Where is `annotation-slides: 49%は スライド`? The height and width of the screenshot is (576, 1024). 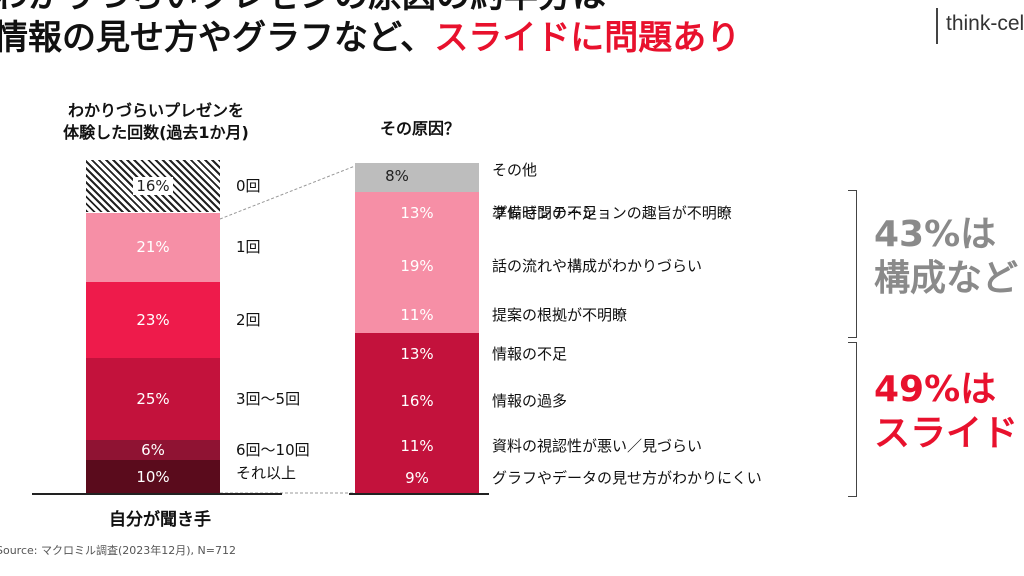
annotation-slides: 49%は スライド is located at coordinates (946, 411).